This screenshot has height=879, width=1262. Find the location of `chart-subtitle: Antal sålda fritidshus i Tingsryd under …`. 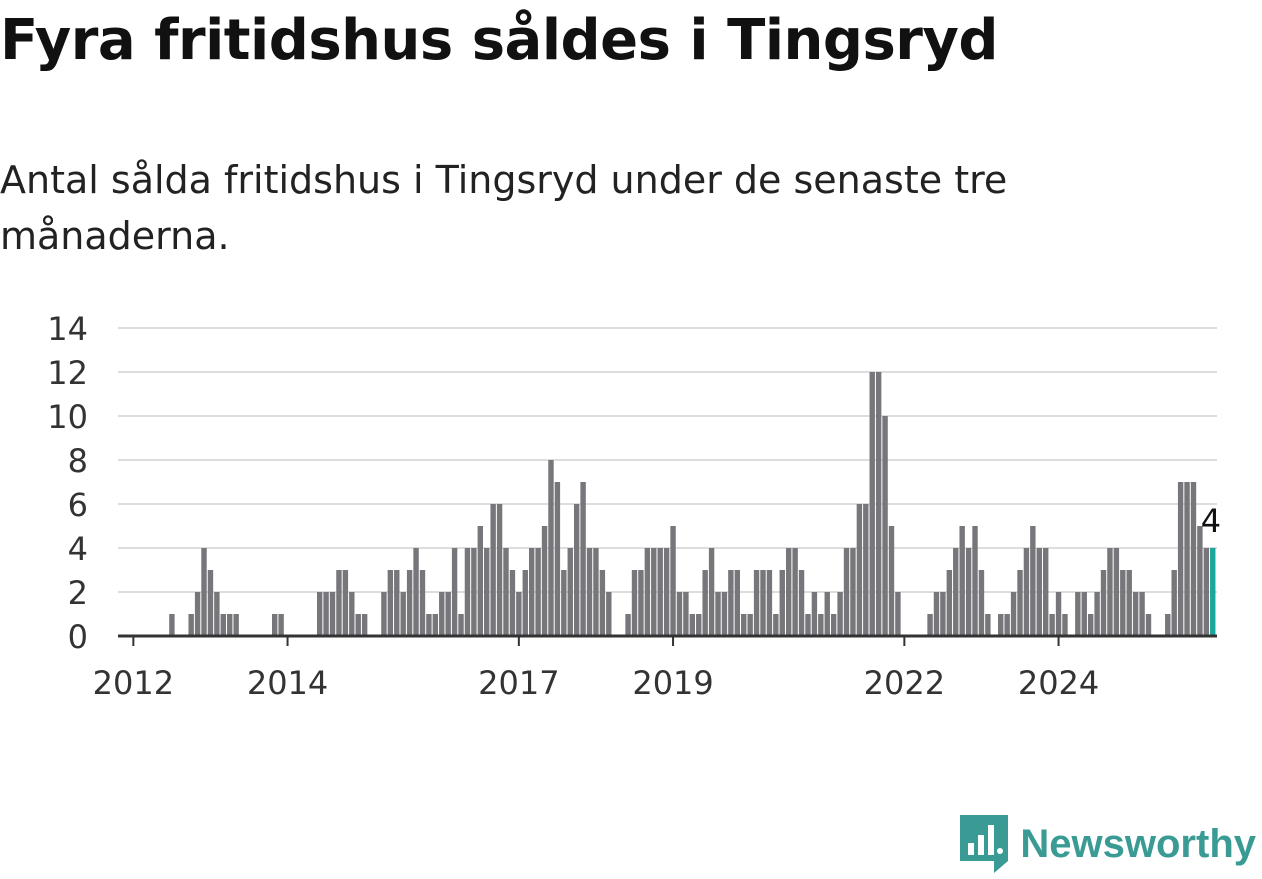

chart-subtitle: Antal sålda fritidshus i Tingsryd under … is located at coordinates (504, 208).